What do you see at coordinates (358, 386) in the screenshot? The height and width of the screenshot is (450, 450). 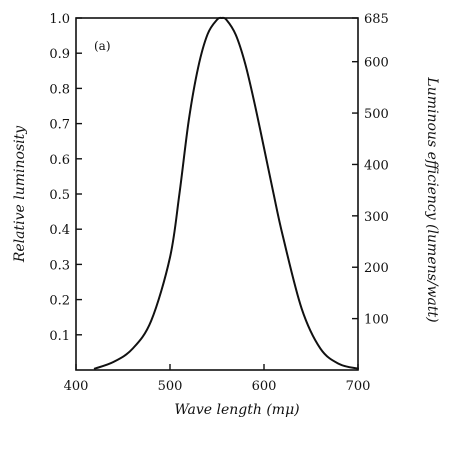 I see `x-tick-label: 700` at bounding box center [358, 386].